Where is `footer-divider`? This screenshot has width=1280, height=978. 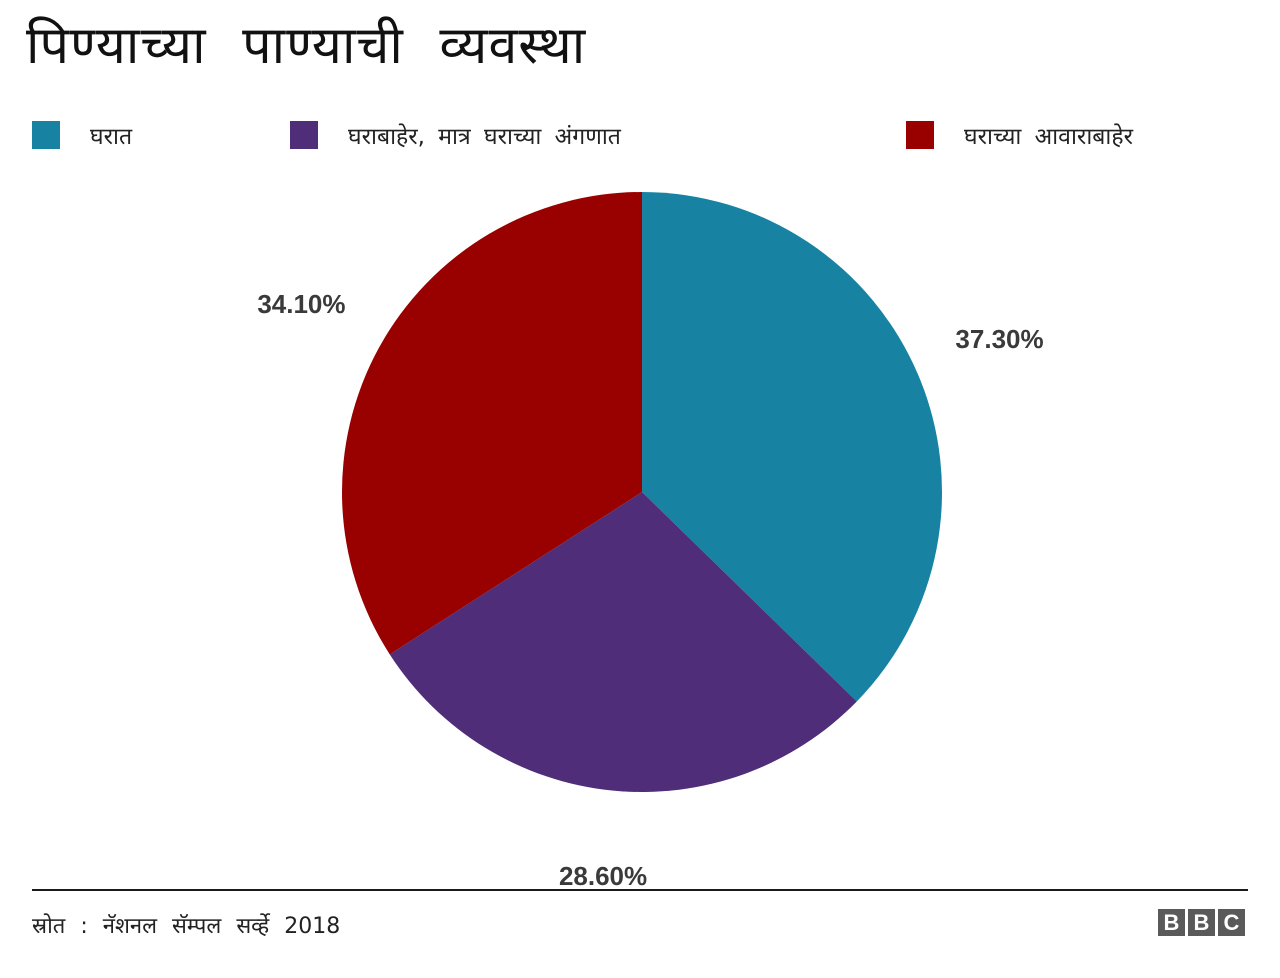 footer-divider is located at coordinates (640, 890).